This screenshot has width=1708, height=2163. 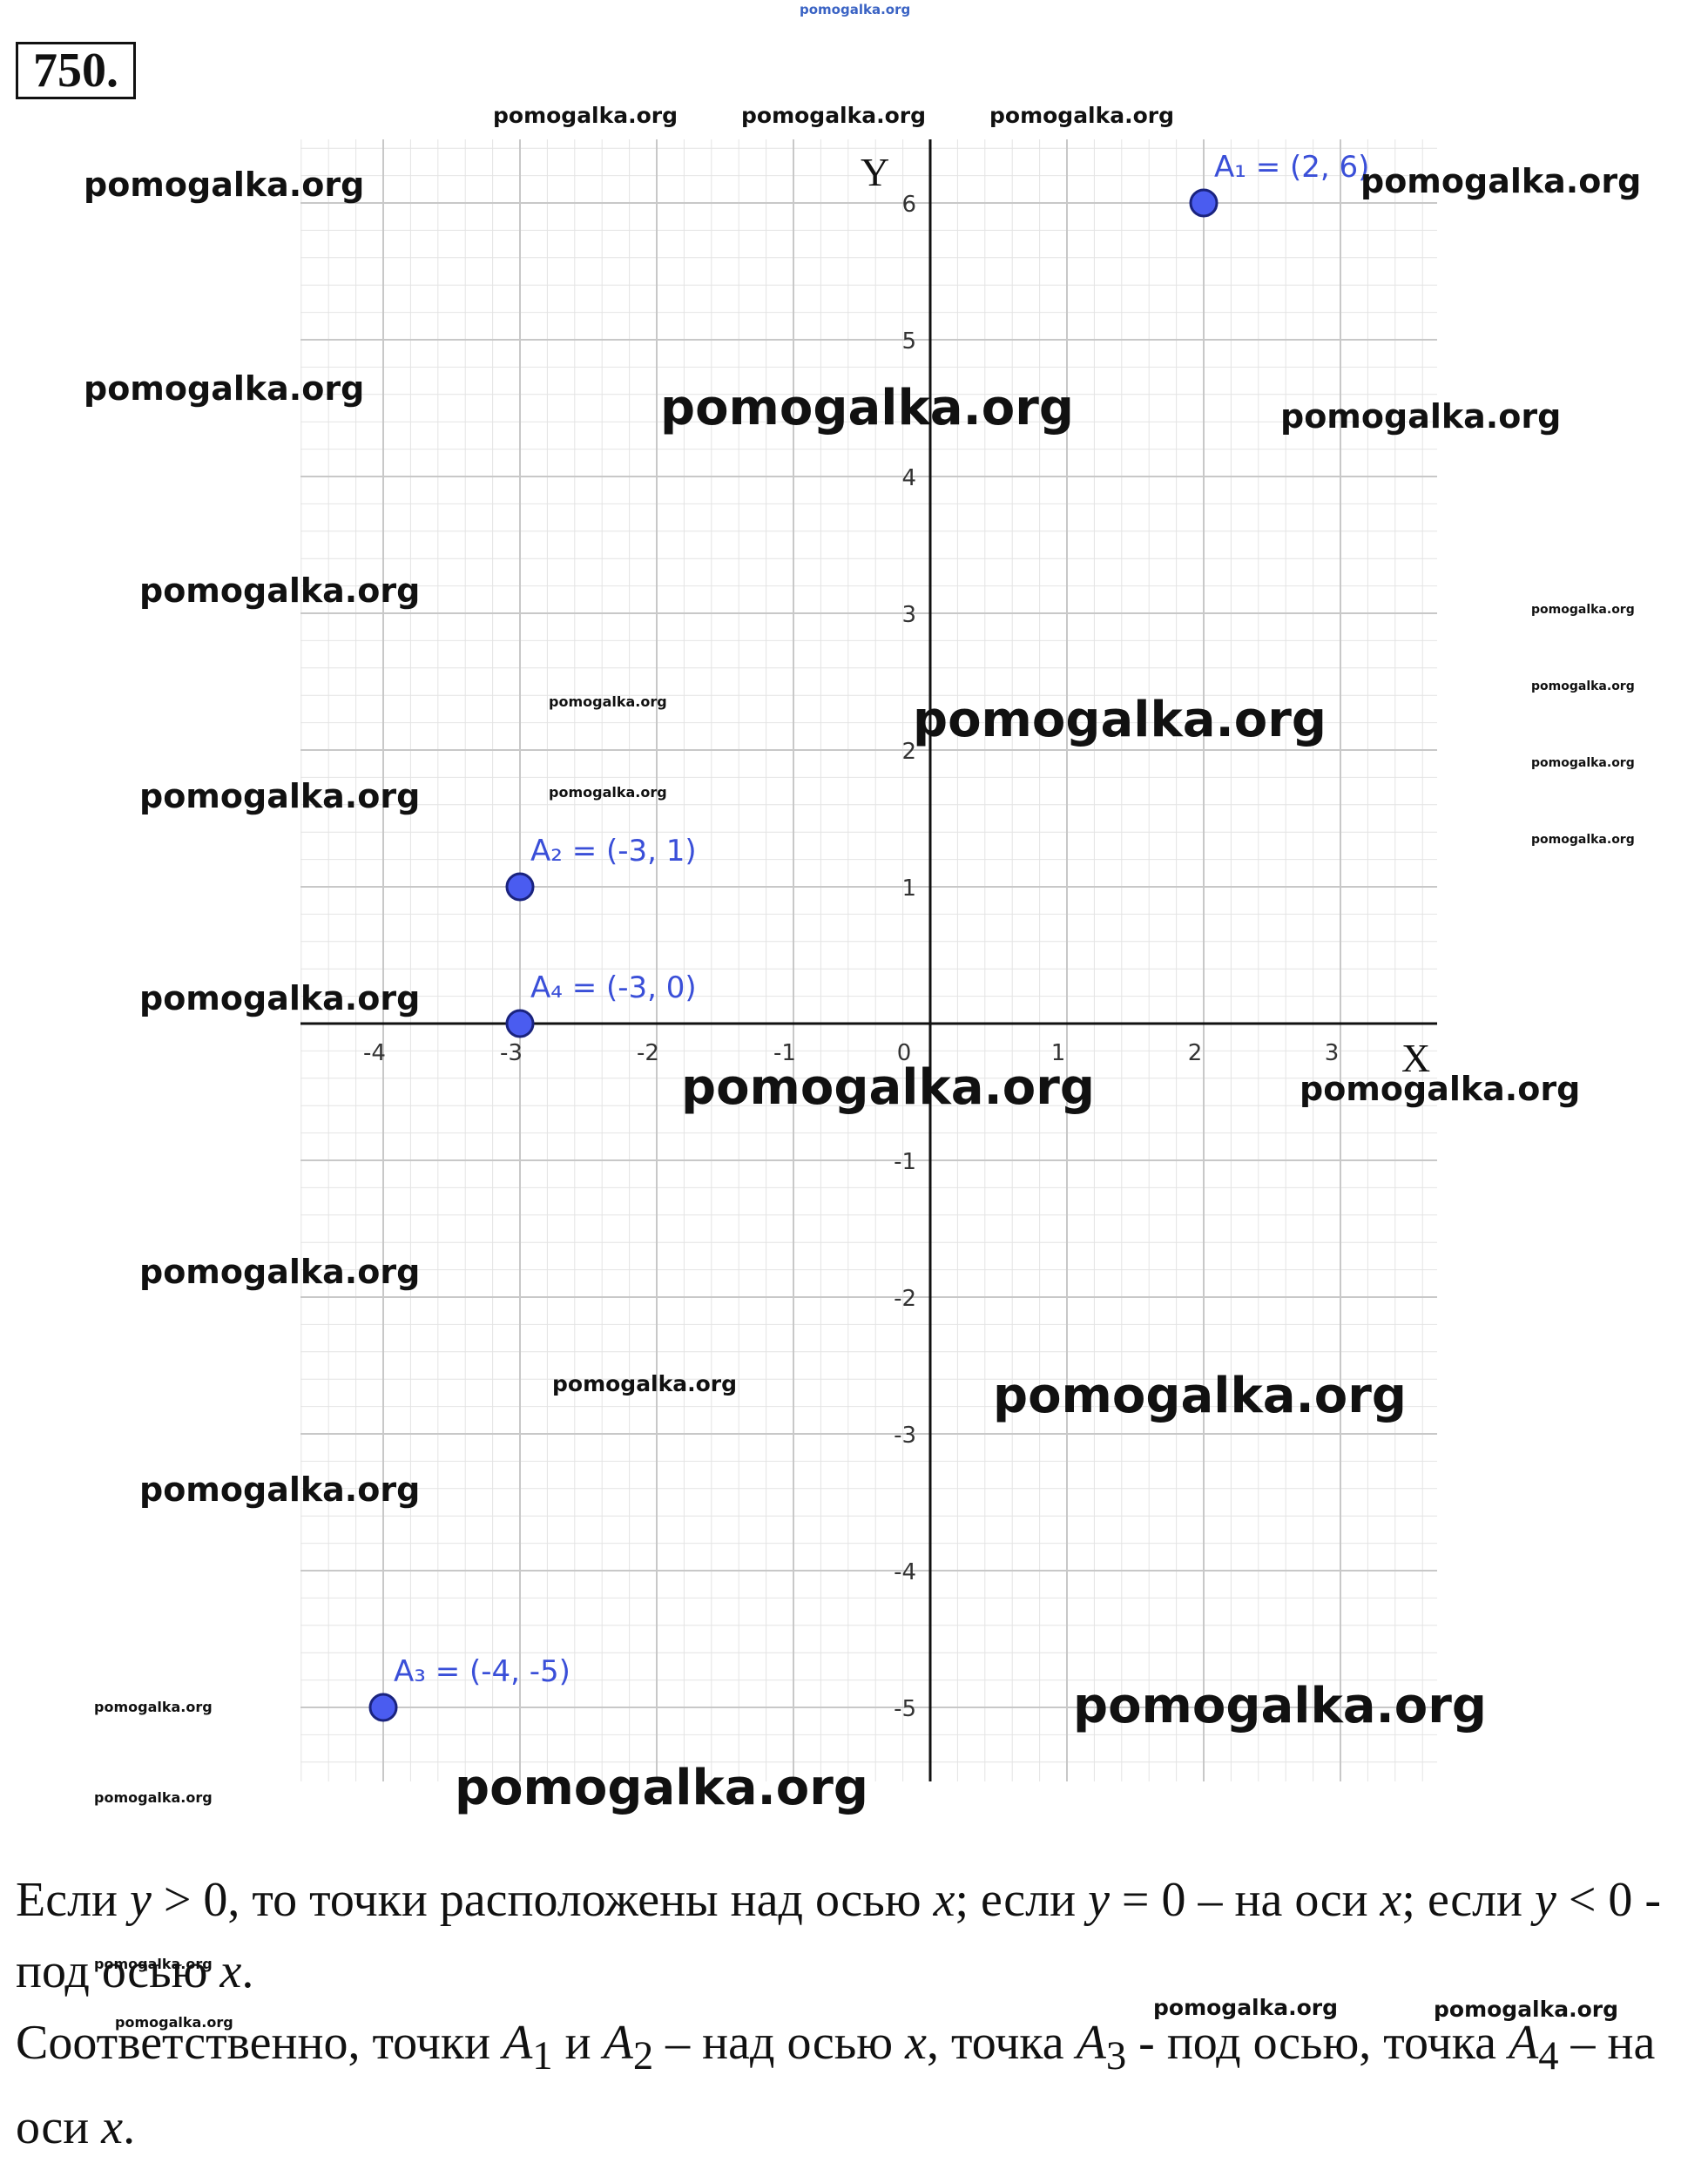 What do you see at coordinates (542, 1900) in the screenshot?
I see `text: > 0, то точки расположены над осью` at bounding box center [542, 1900].